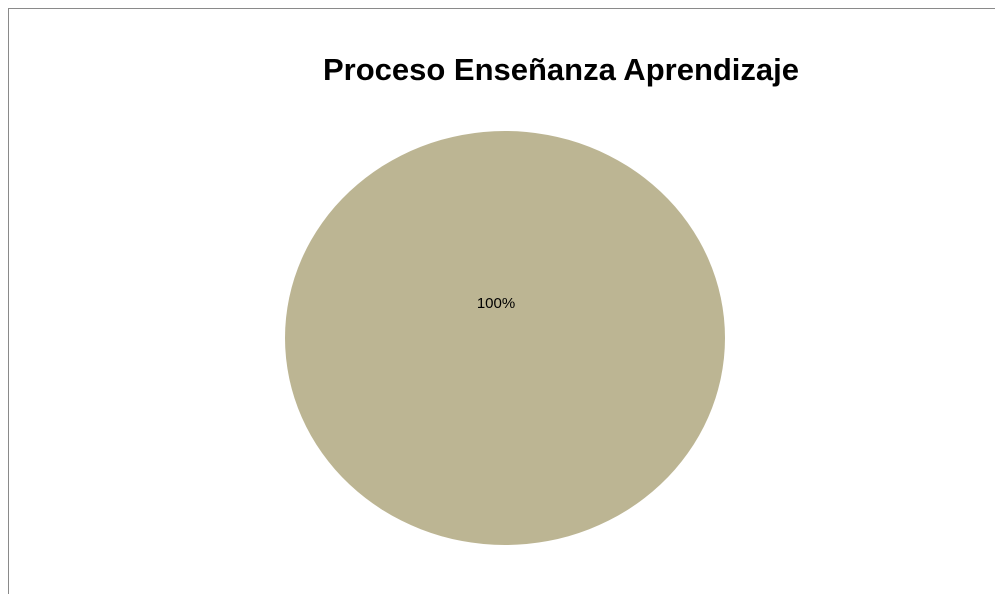 This screenshot has width=995, height=594. What do you see at coordinates (561, 69) in the screenshot?
I see `chart-title: Proceso Enseñanza Aprendizaje` at bounding box center [561, 69].